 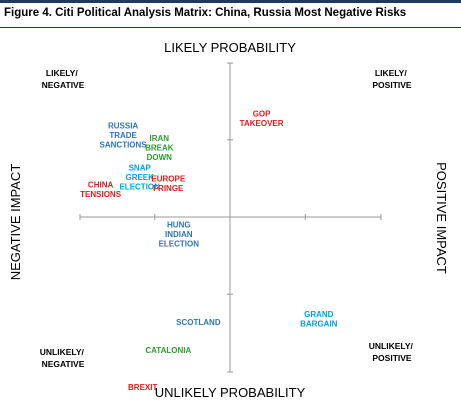 I want to click on point-label-line: HUNG, so click(x=179, y=225).